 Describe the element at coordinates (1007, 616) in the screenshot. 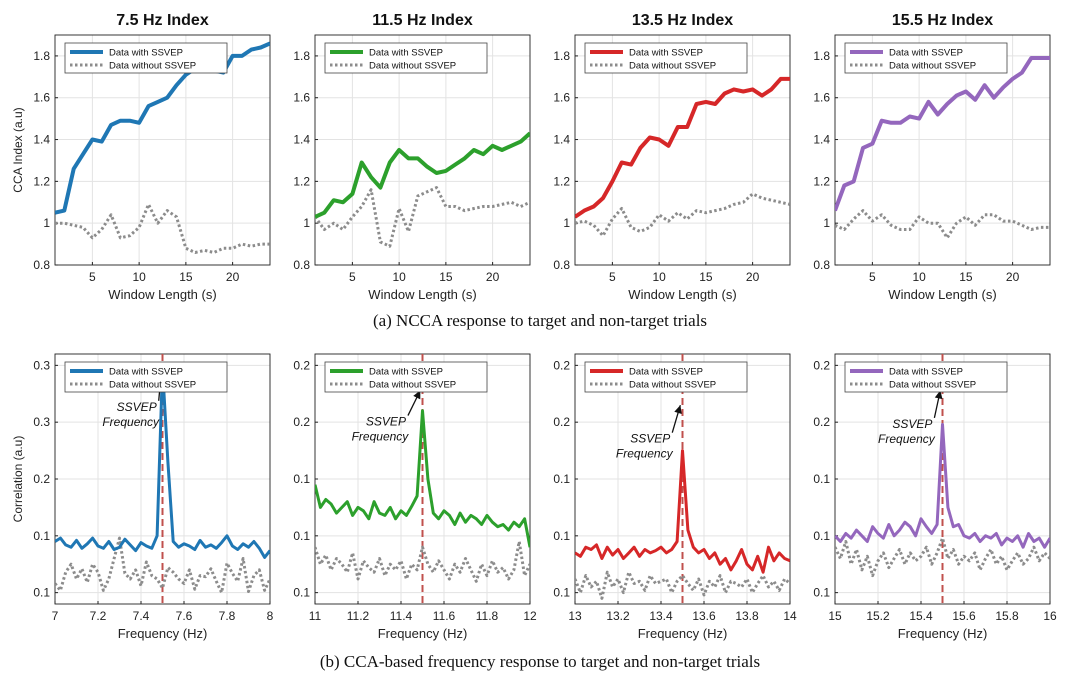

I see `x-tick-label: 15.8` at that location.